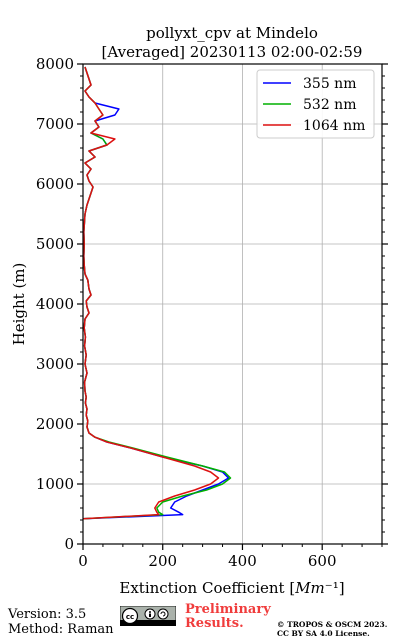 Image resolution: width=400 pixels, height=640 pixels. What do you see at coordinates (231, 588) in the screenshot?
I see `x-axis-label: Extinction Coefficient [Mm⁻¹]` at bounding box center [231, 588].